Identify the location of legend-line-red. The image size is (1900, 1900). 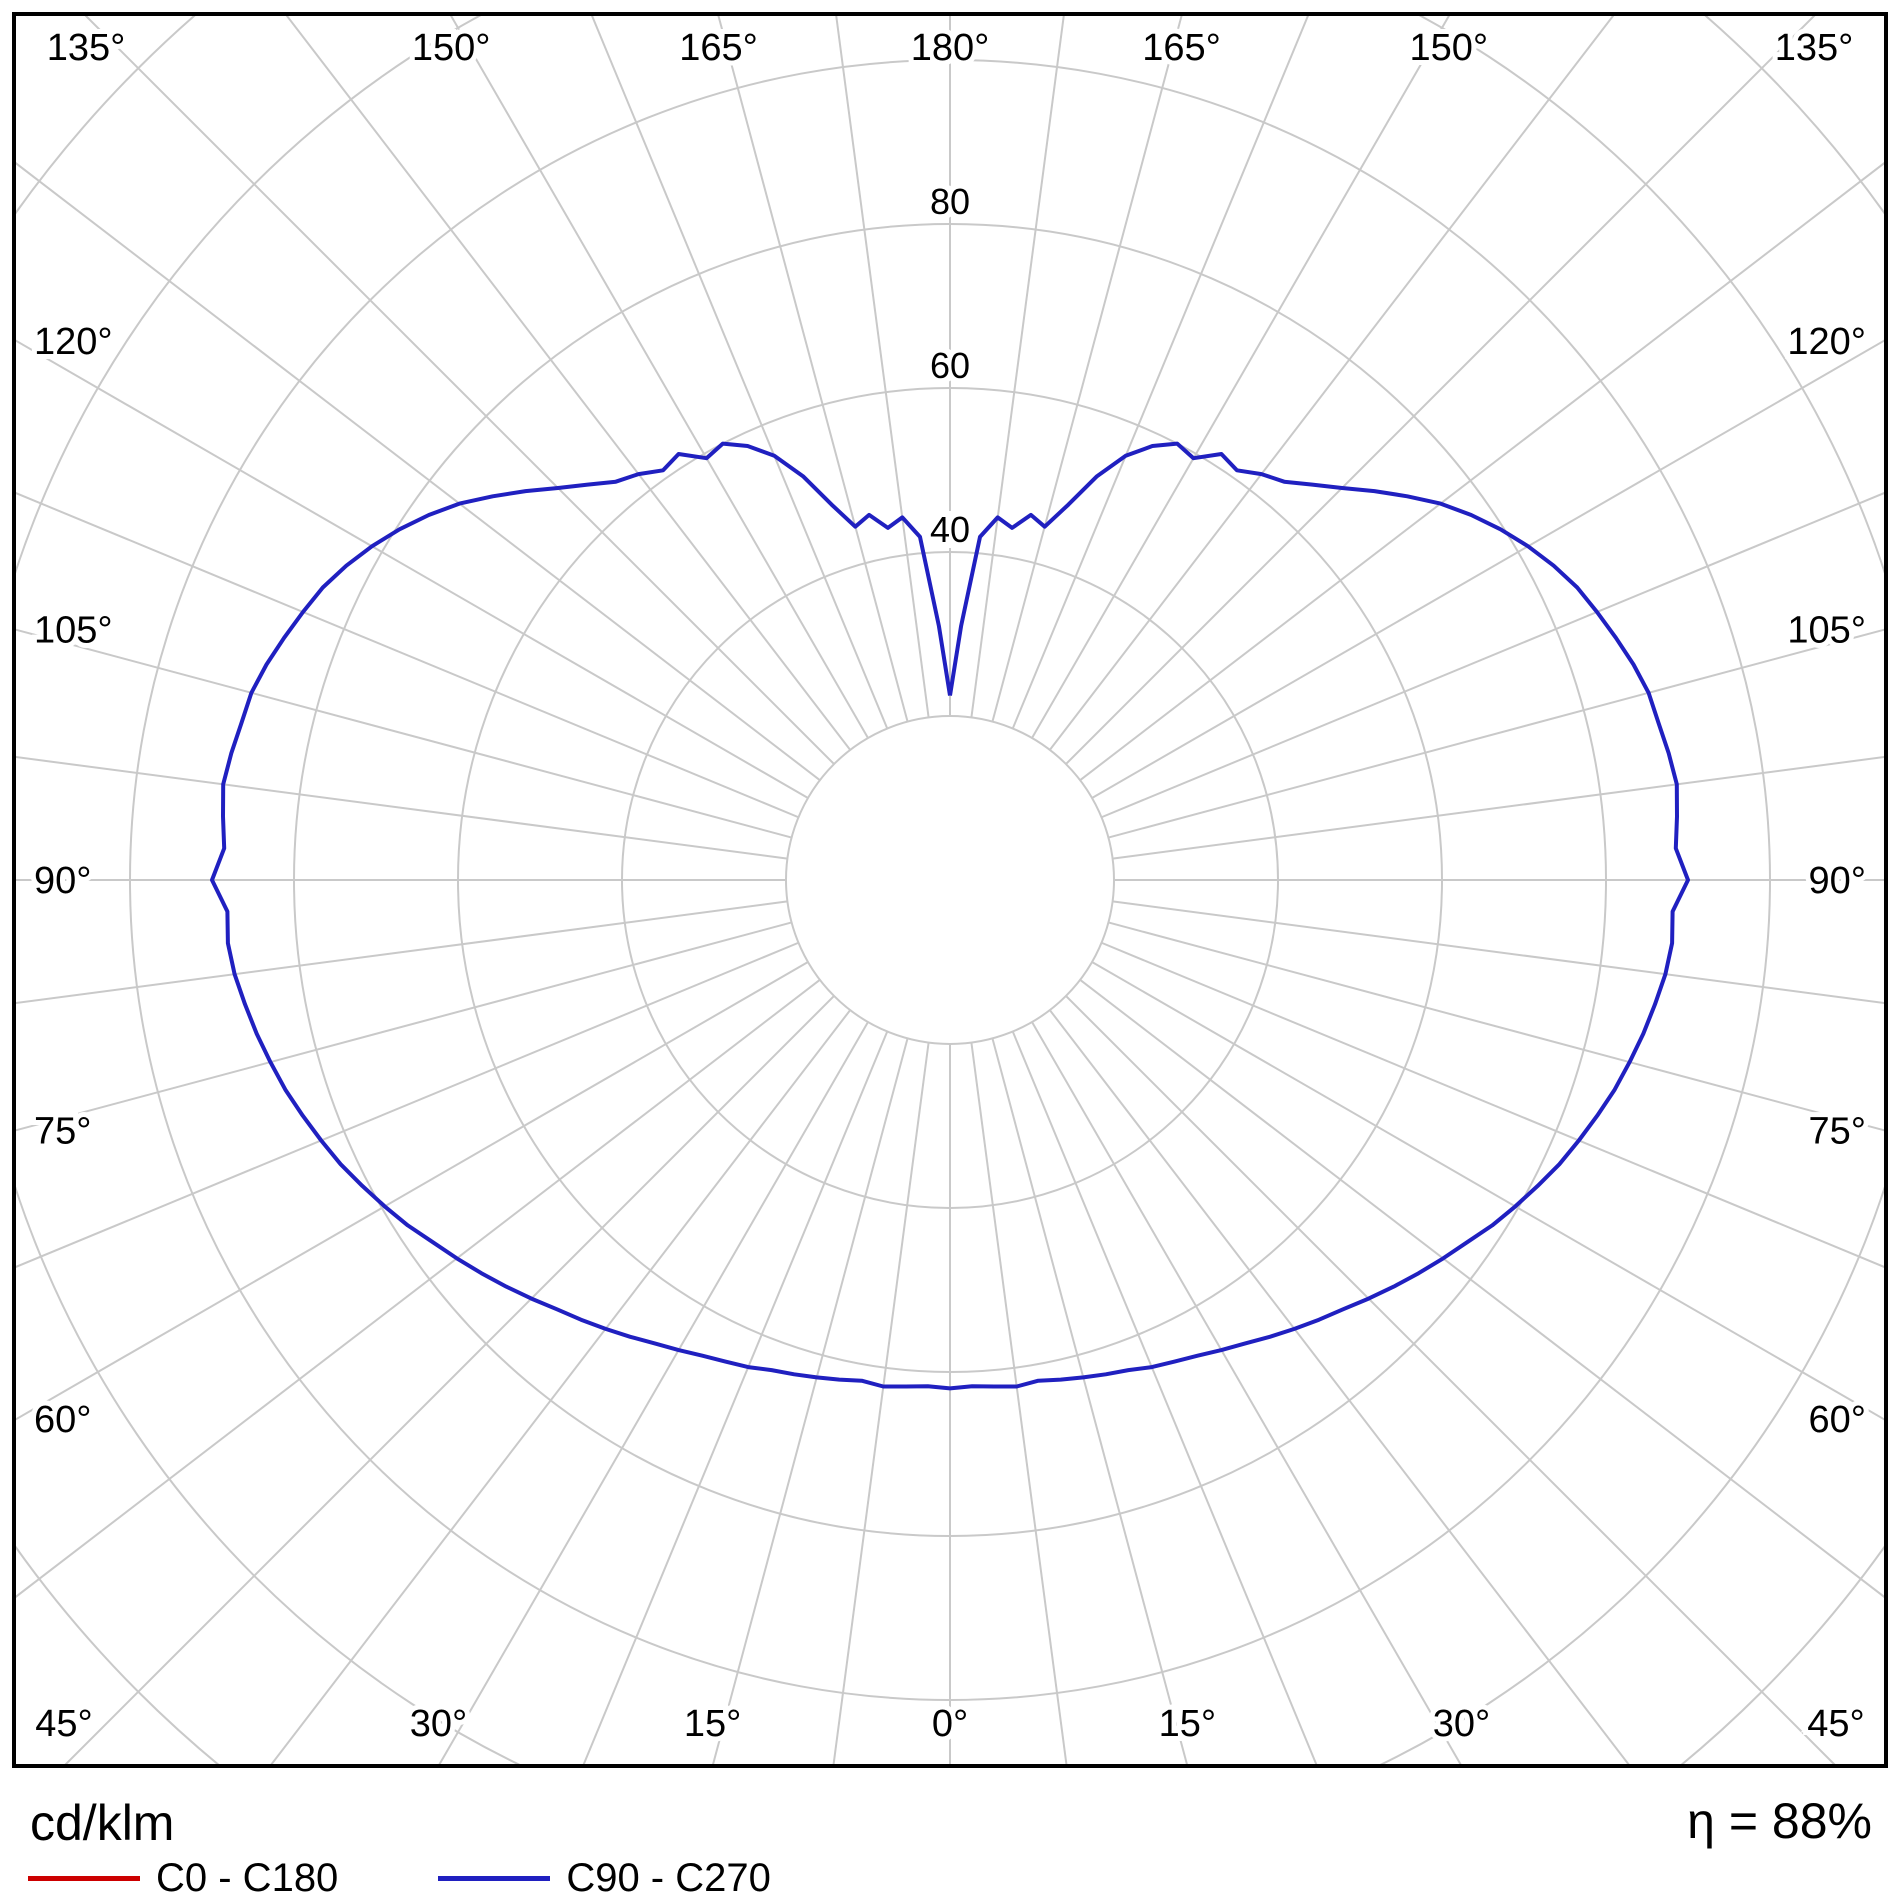
(84, 1878).